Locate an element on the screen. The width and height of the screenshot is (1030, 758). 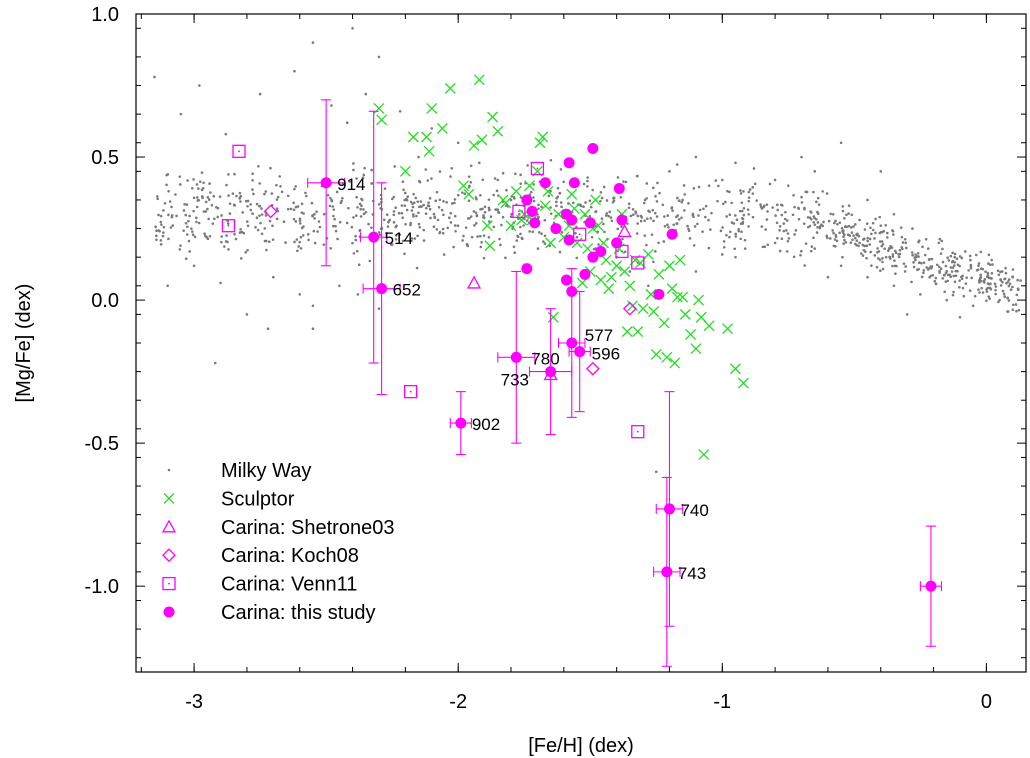
koch08-point is located at coordinates (629, 308).